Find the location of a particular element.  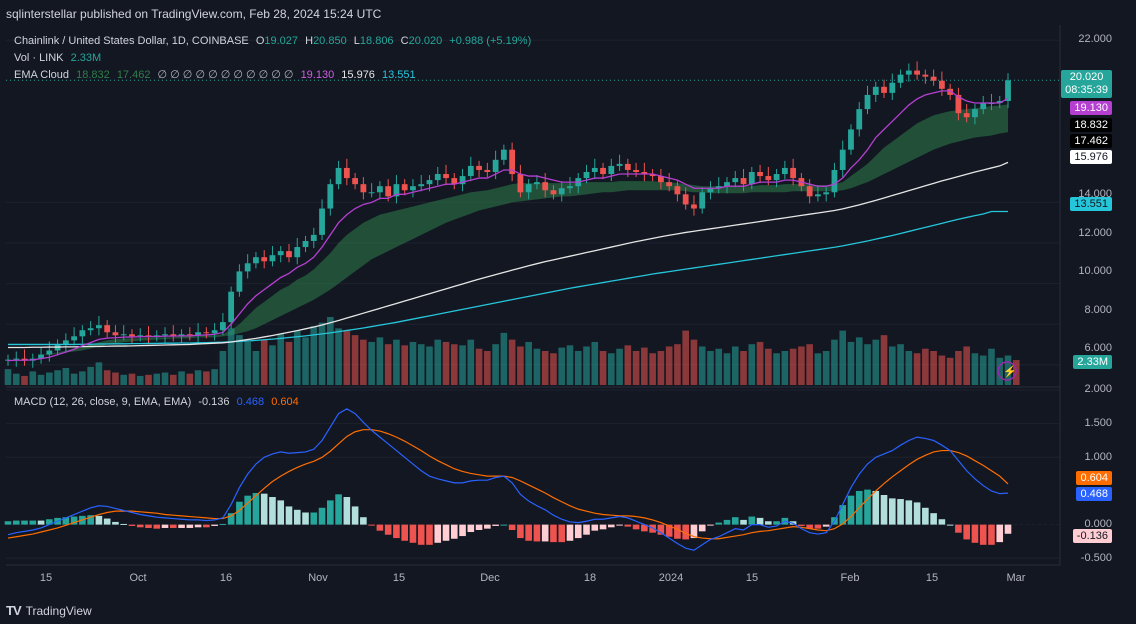

macd-hist-tag: -0.136 is located at coordinates (1092, 536).